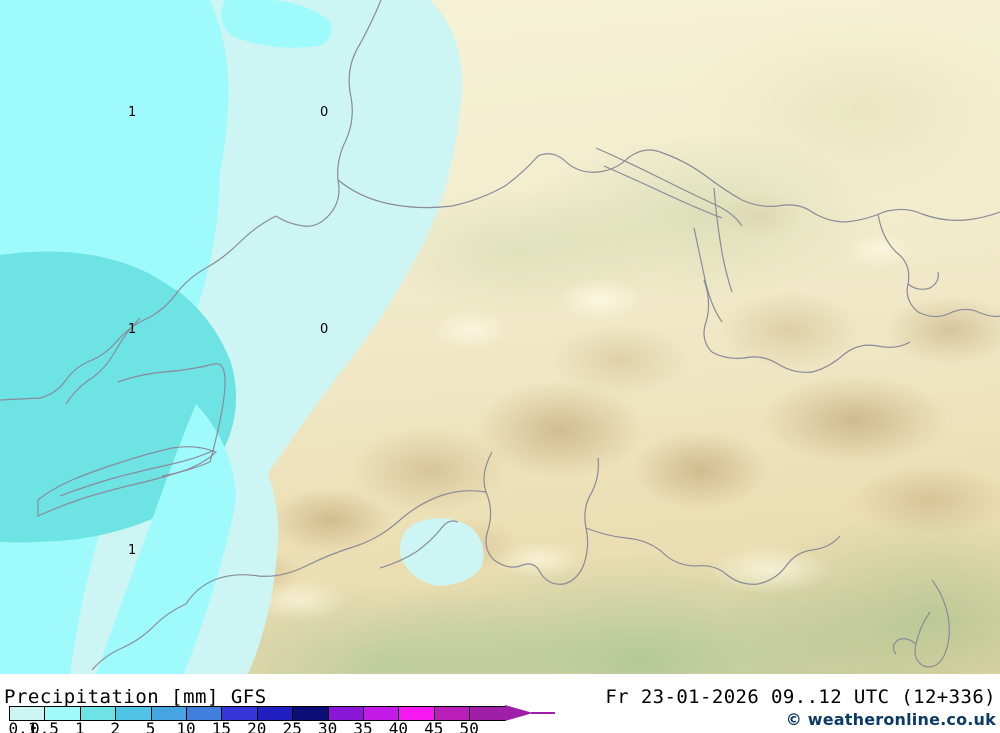 The width and height of the screenshot is (1000, 733). What do you see at coordinates (434, 726) in the screenshot?
I see `colorbar-tick-45: 45` at bounding box center [434, 726].